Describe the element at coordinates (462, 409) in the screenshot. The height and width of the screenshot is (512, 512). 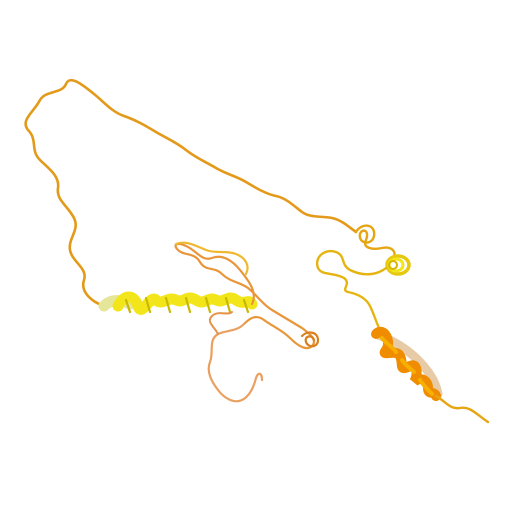
I see `coil-right-tail` at that location.